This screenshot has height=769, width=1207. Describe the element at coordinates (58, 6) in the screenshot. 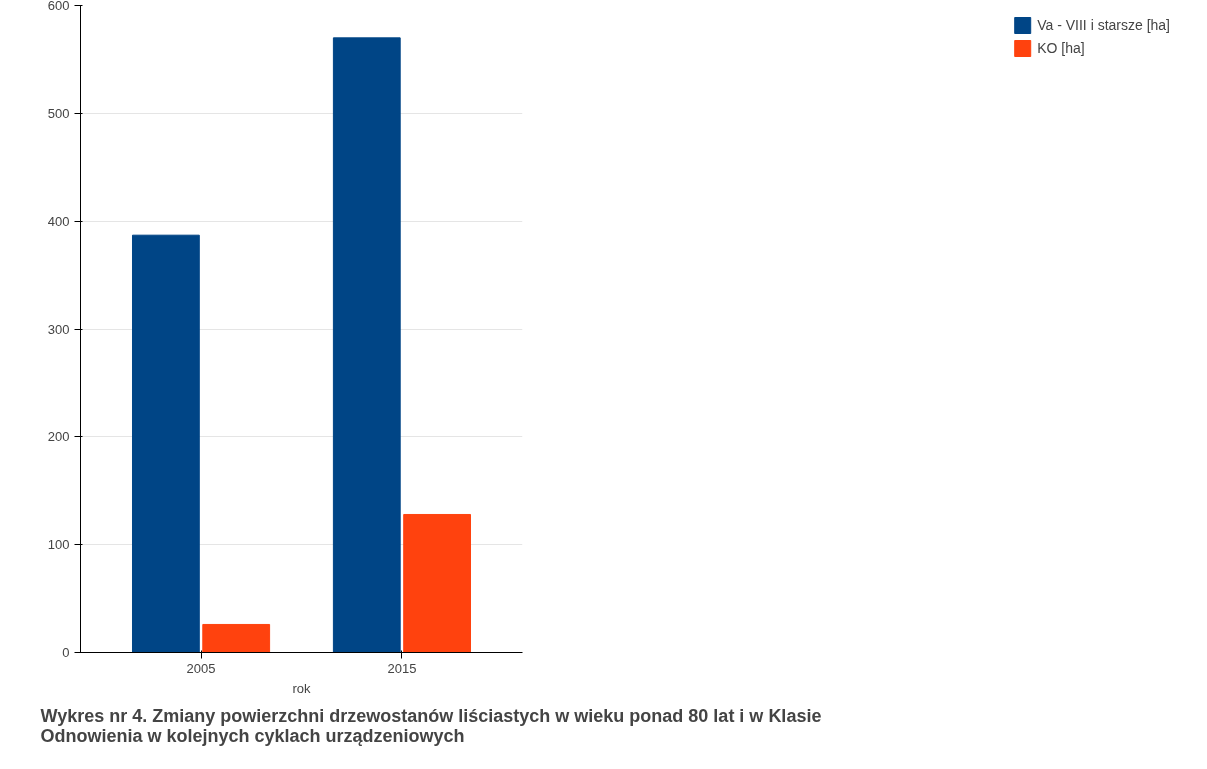

I see `y-tick-label: 600` at that location.